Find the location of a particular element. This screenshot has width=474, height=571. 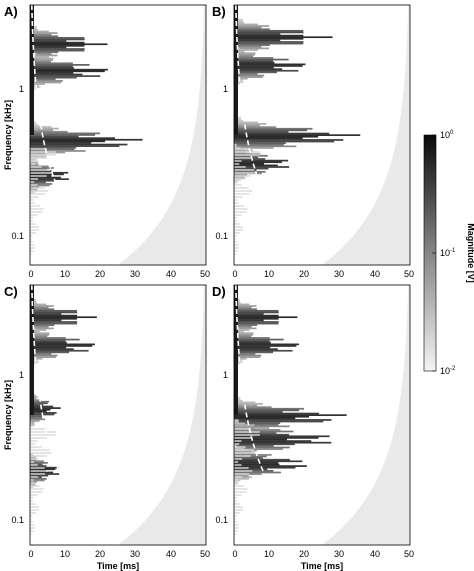

colorbar-tick-label-1: 10-1 is located at coordinates (448, 253).